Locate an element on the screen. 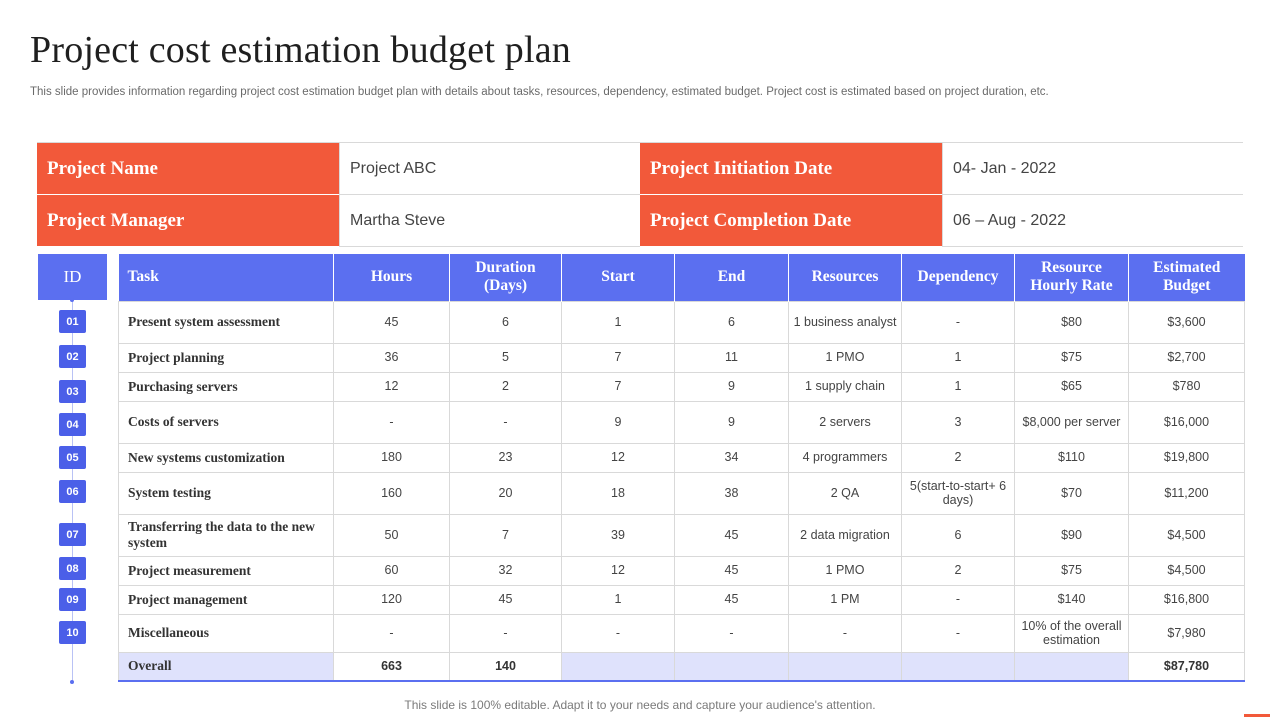 The image size is (1280, 720). id-column-header: ID is located at coordinates (72, 277).